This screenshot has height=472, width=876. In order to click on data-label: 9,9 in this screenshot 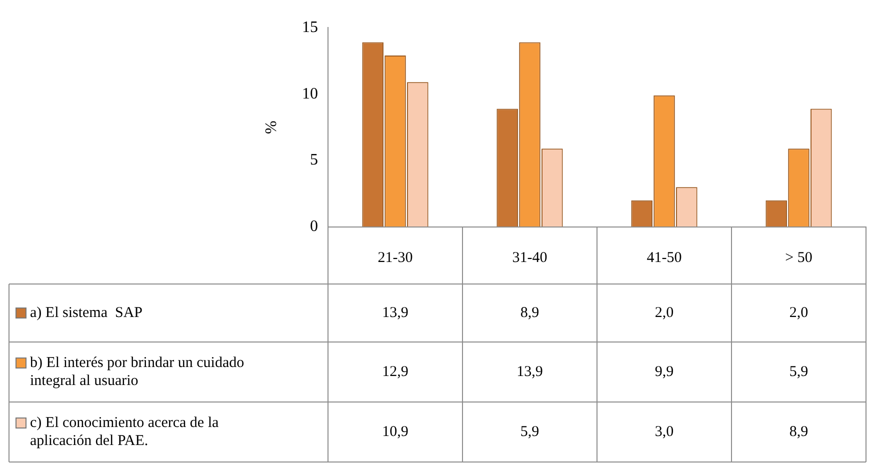, I will do `click(664, 372)`.